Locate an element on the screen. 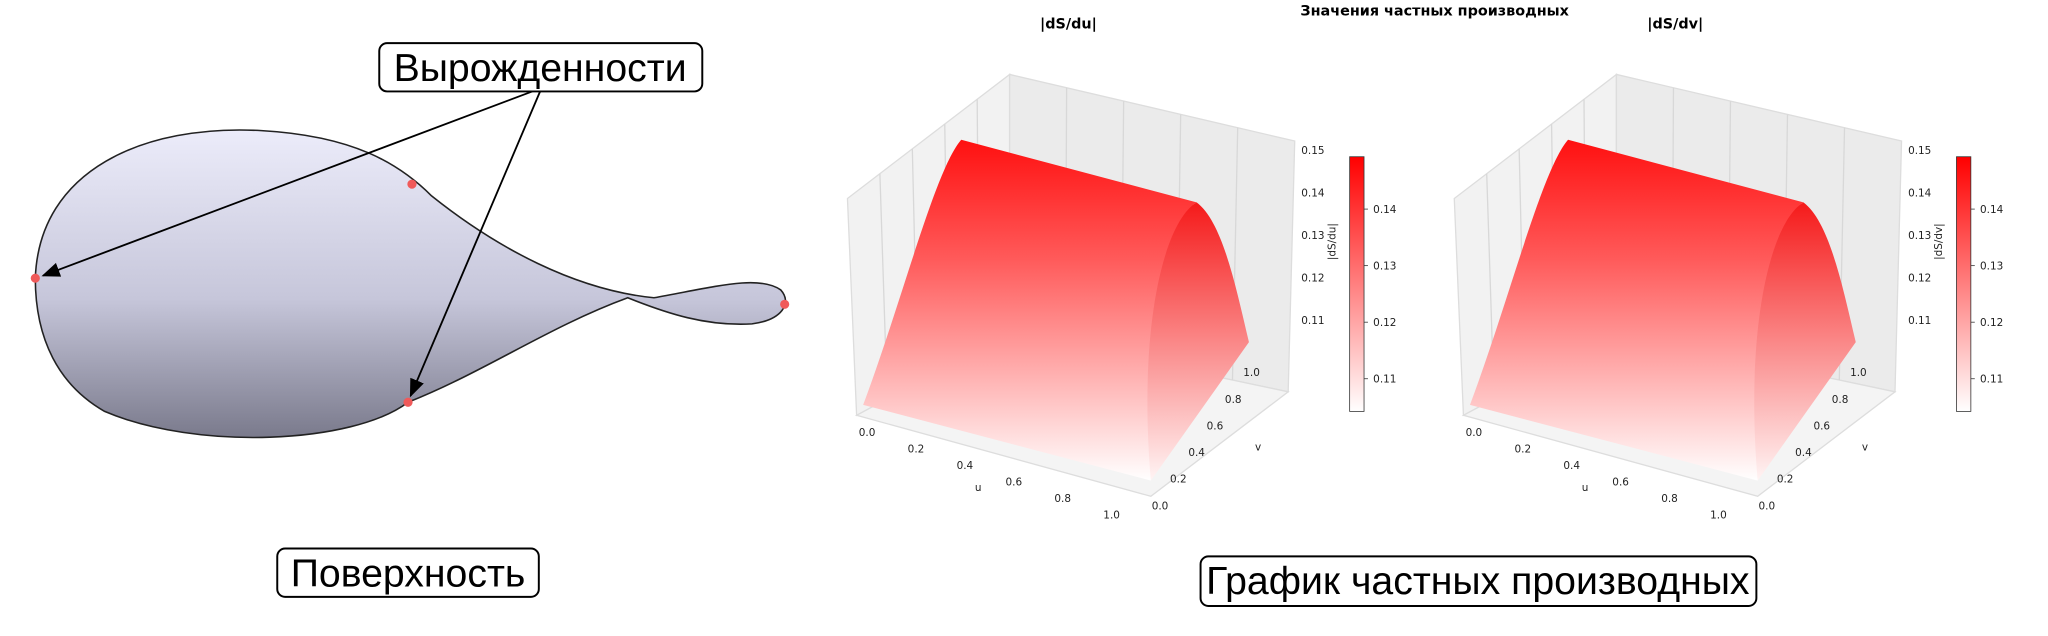  label-box is located at coordinates (541, 67).